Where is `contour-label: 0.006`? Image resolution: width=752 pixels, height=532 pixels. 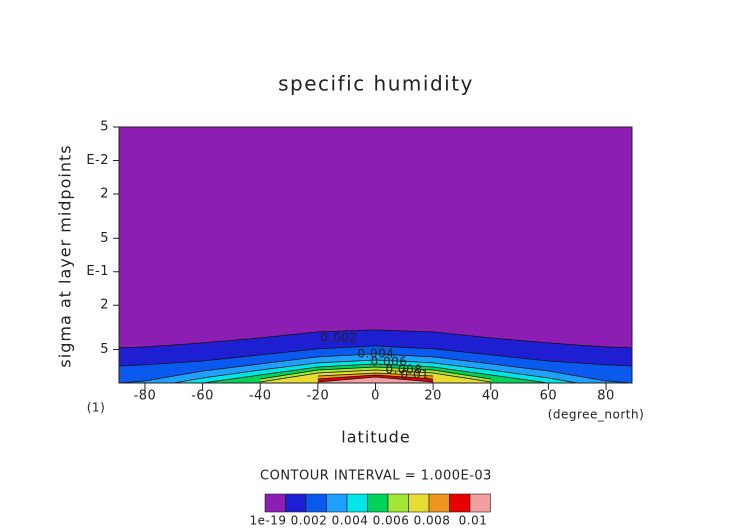 contour-label: 0.006 is located at coordinates (389, 361).